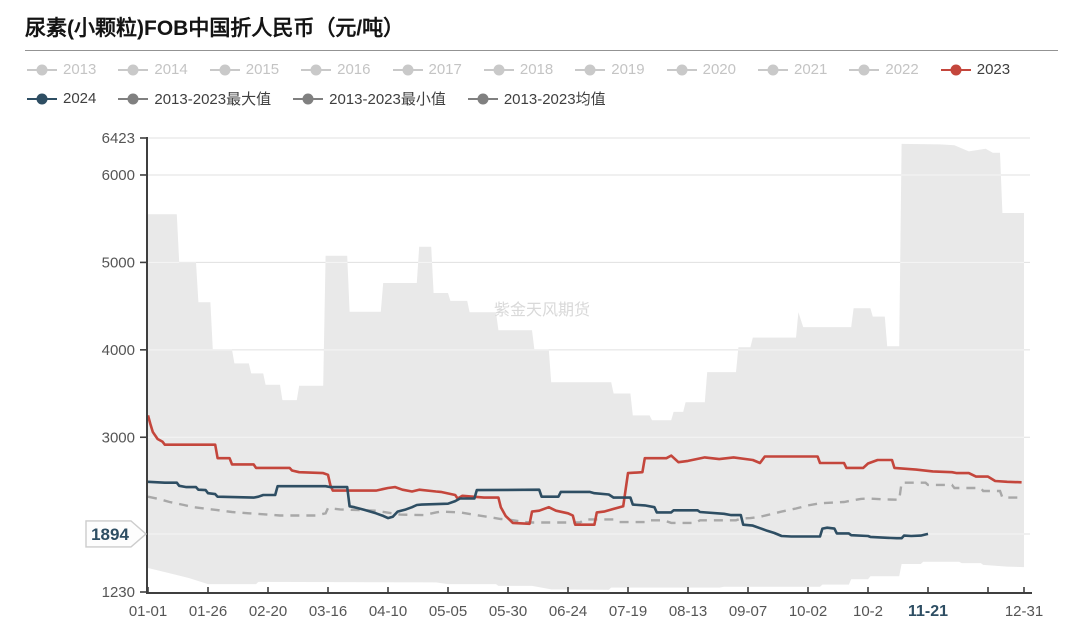 This screenshot has width=1080, height=630. I want to click on legend-item-2022: 2022, so click(884, 69).